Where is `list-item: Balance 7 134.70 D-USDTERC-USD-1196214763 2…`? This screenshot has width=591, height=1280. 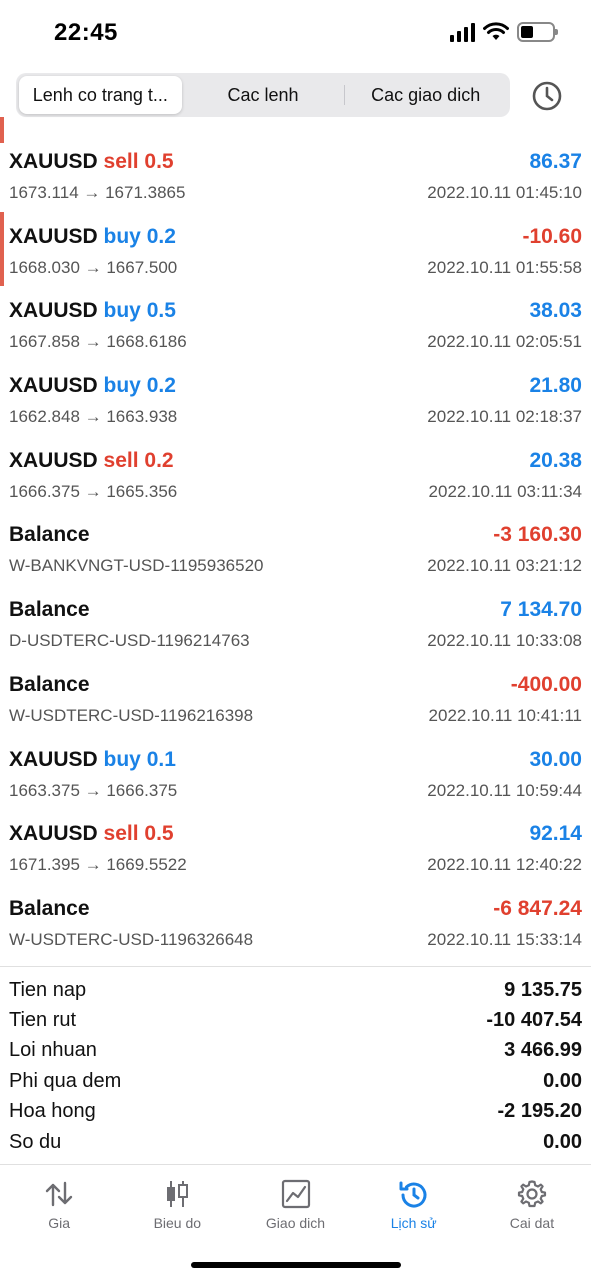 list-item: Balance 7 134.70 D-USDTERC-USD-1196214763 2… is located at coordinates (295, 622).